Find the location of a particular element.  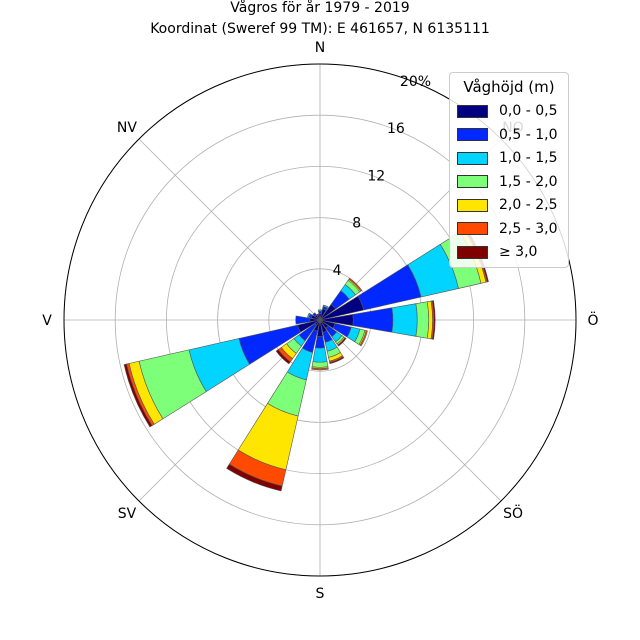

legend-item: 0,5 - 1,0 is located at coordinates (507, 135).